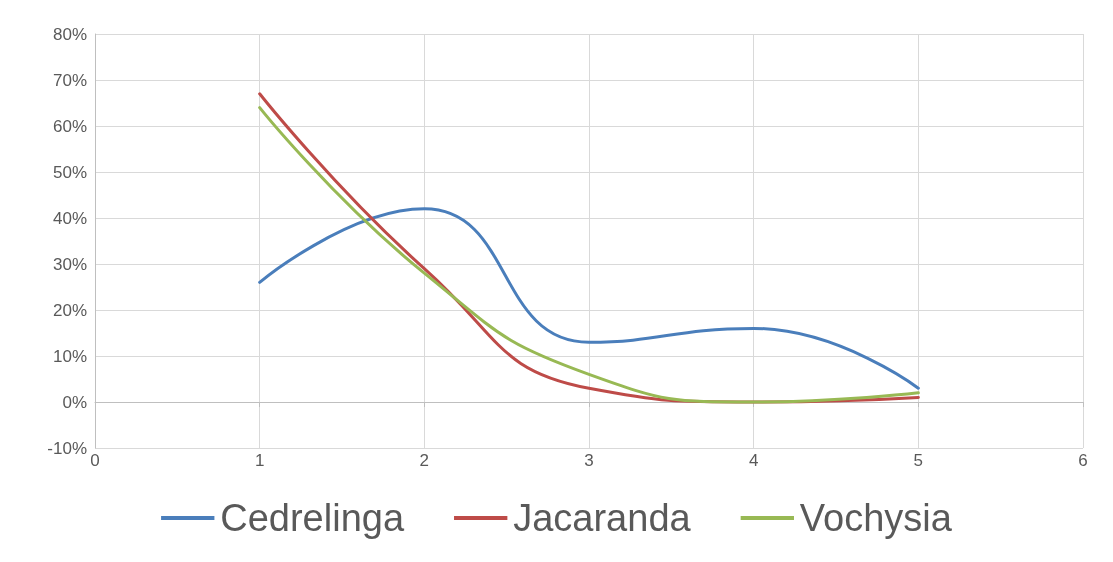 This screenshot has width=1113, height=562. Describe the element at coordinates (602, 518) in the screenshot. I see `legend-label: Jacaranda` at that location.